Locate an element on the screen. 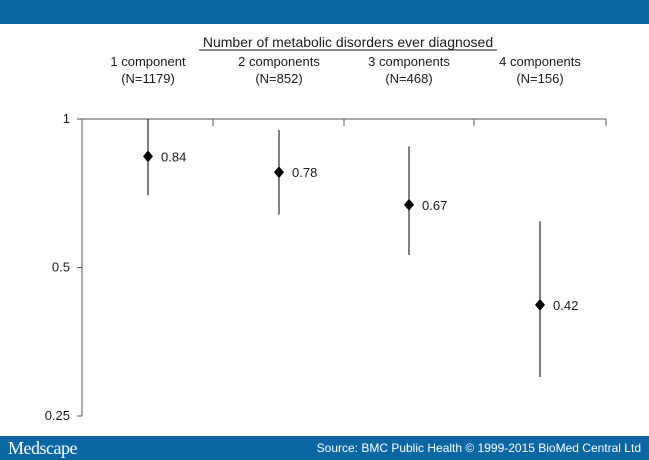 The image size is (649, 460). data-label: 0.42 is located at coordinates (565, 305).